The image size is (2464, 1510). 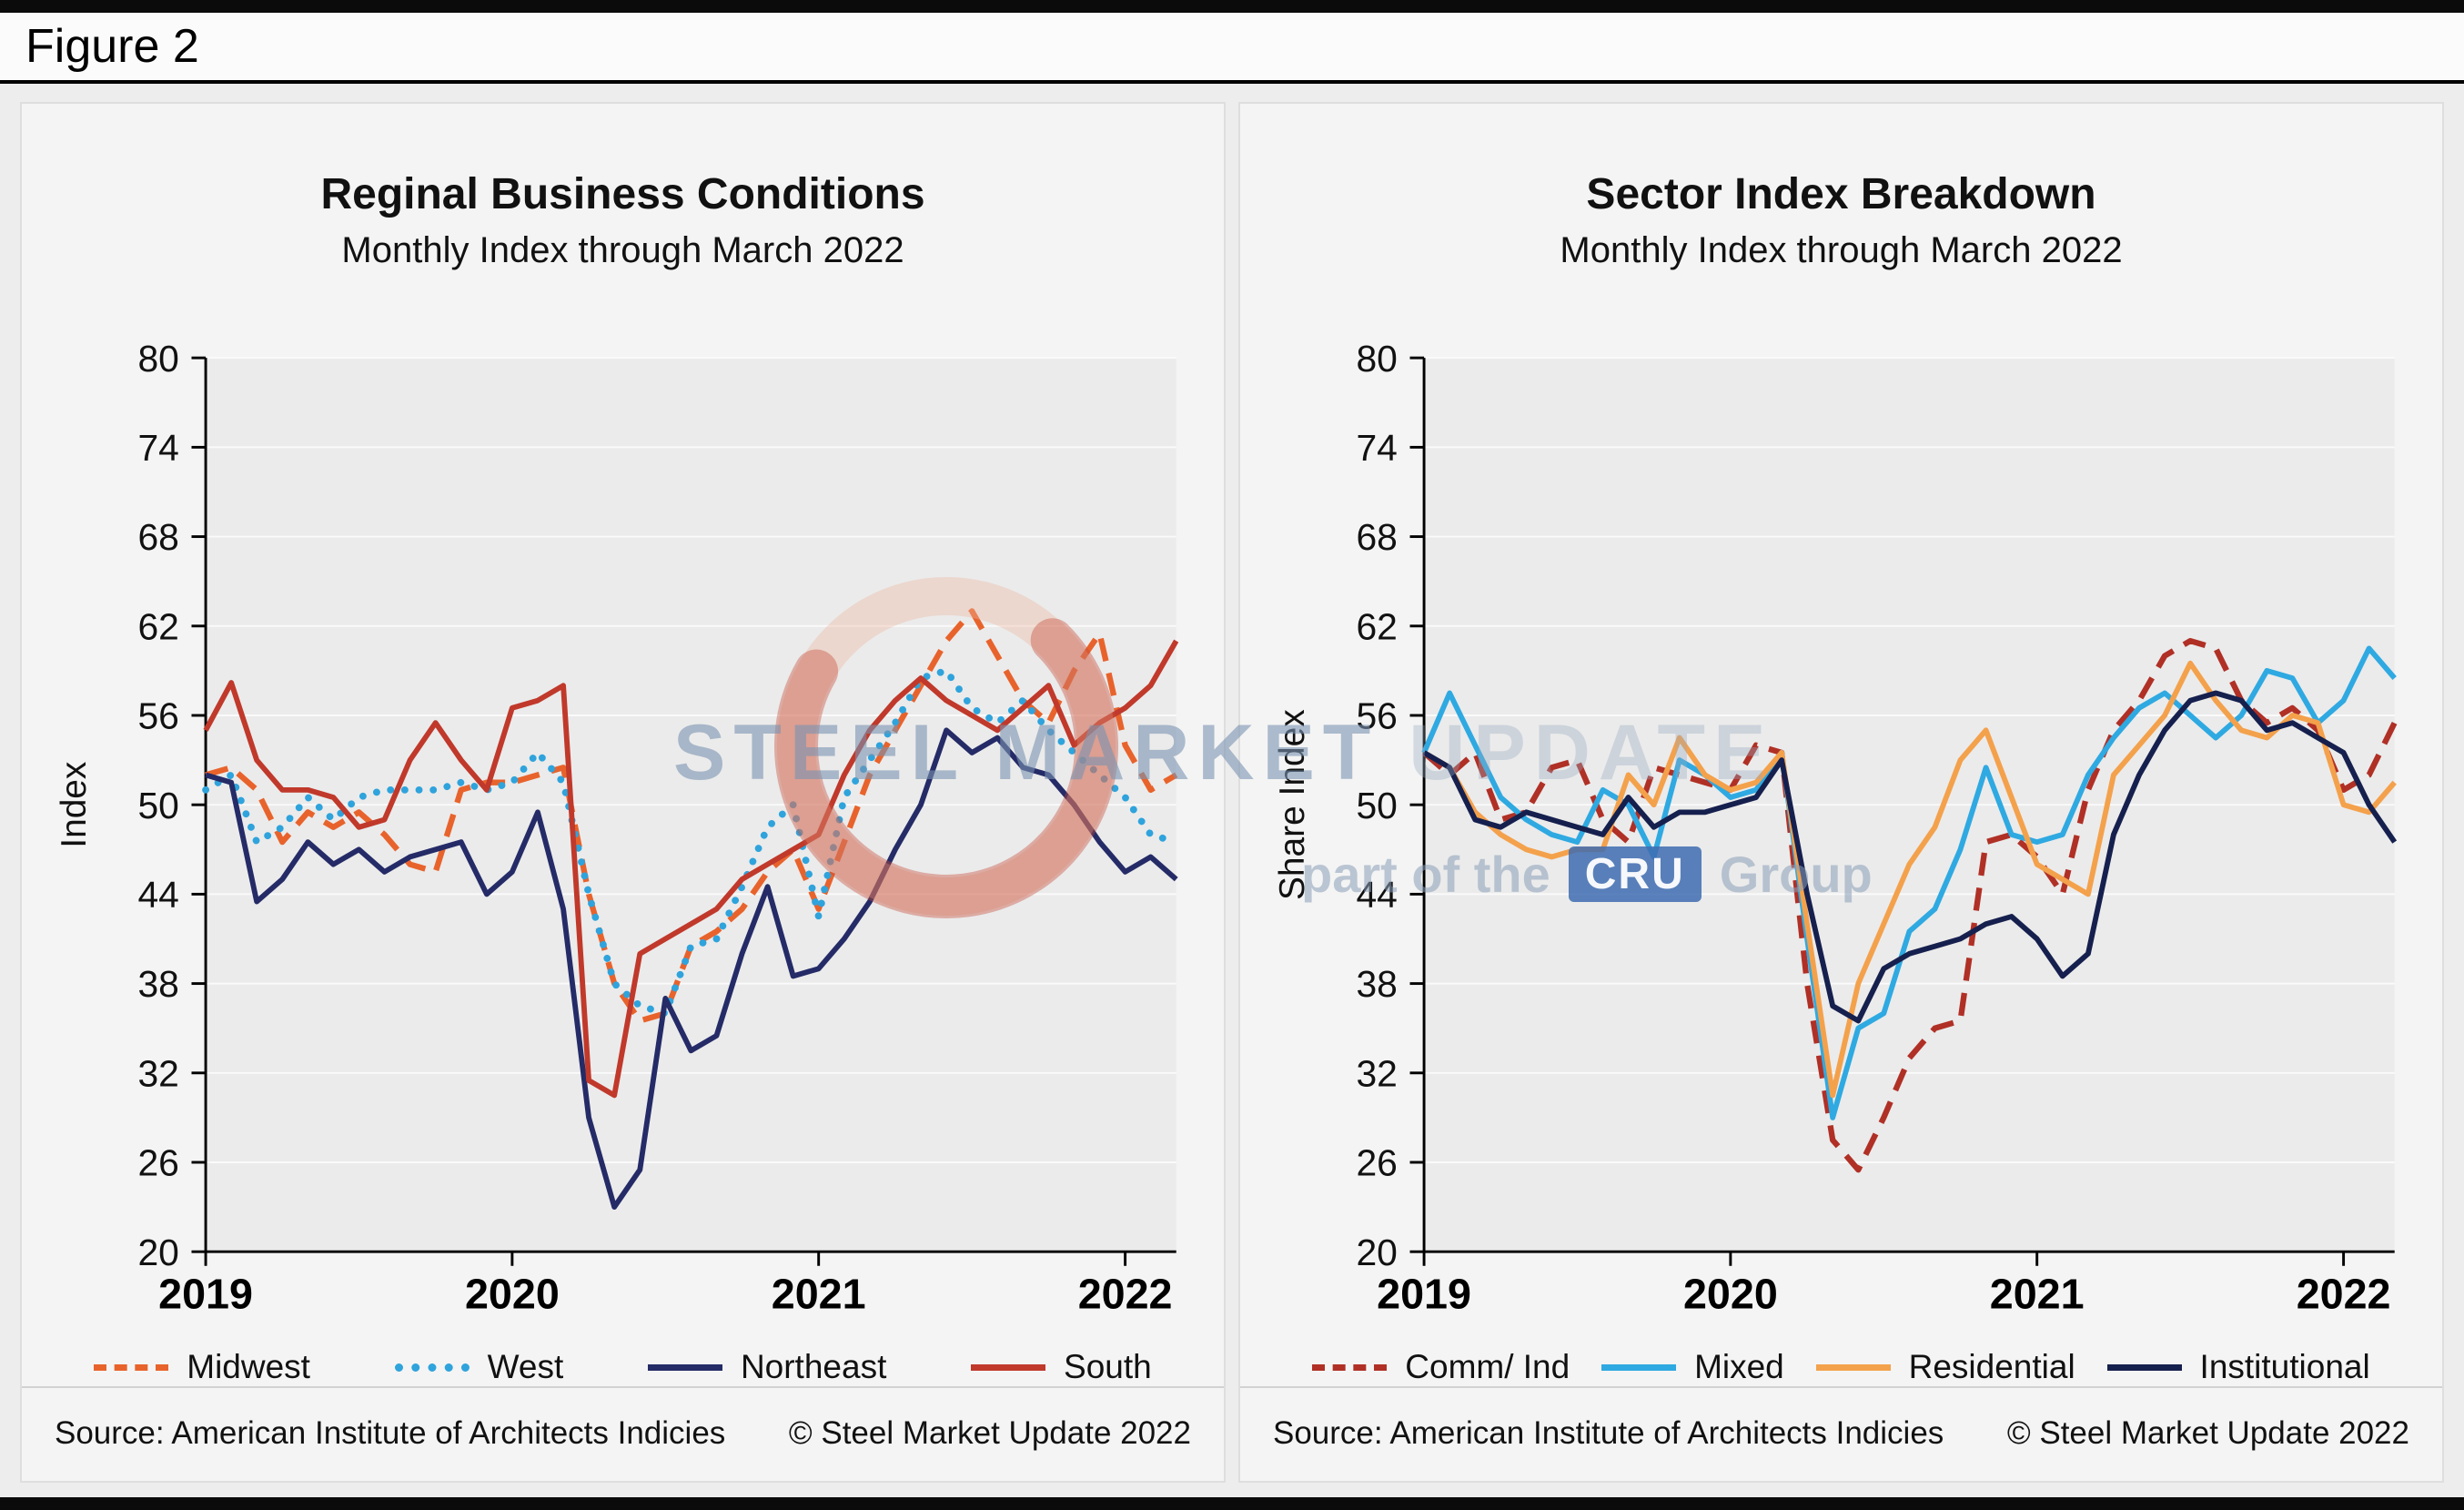 What do you see at coordinates (1992, 1366) in the screenshot?
I see `legend-label: Residential` at bounding box center [1992, 1366].